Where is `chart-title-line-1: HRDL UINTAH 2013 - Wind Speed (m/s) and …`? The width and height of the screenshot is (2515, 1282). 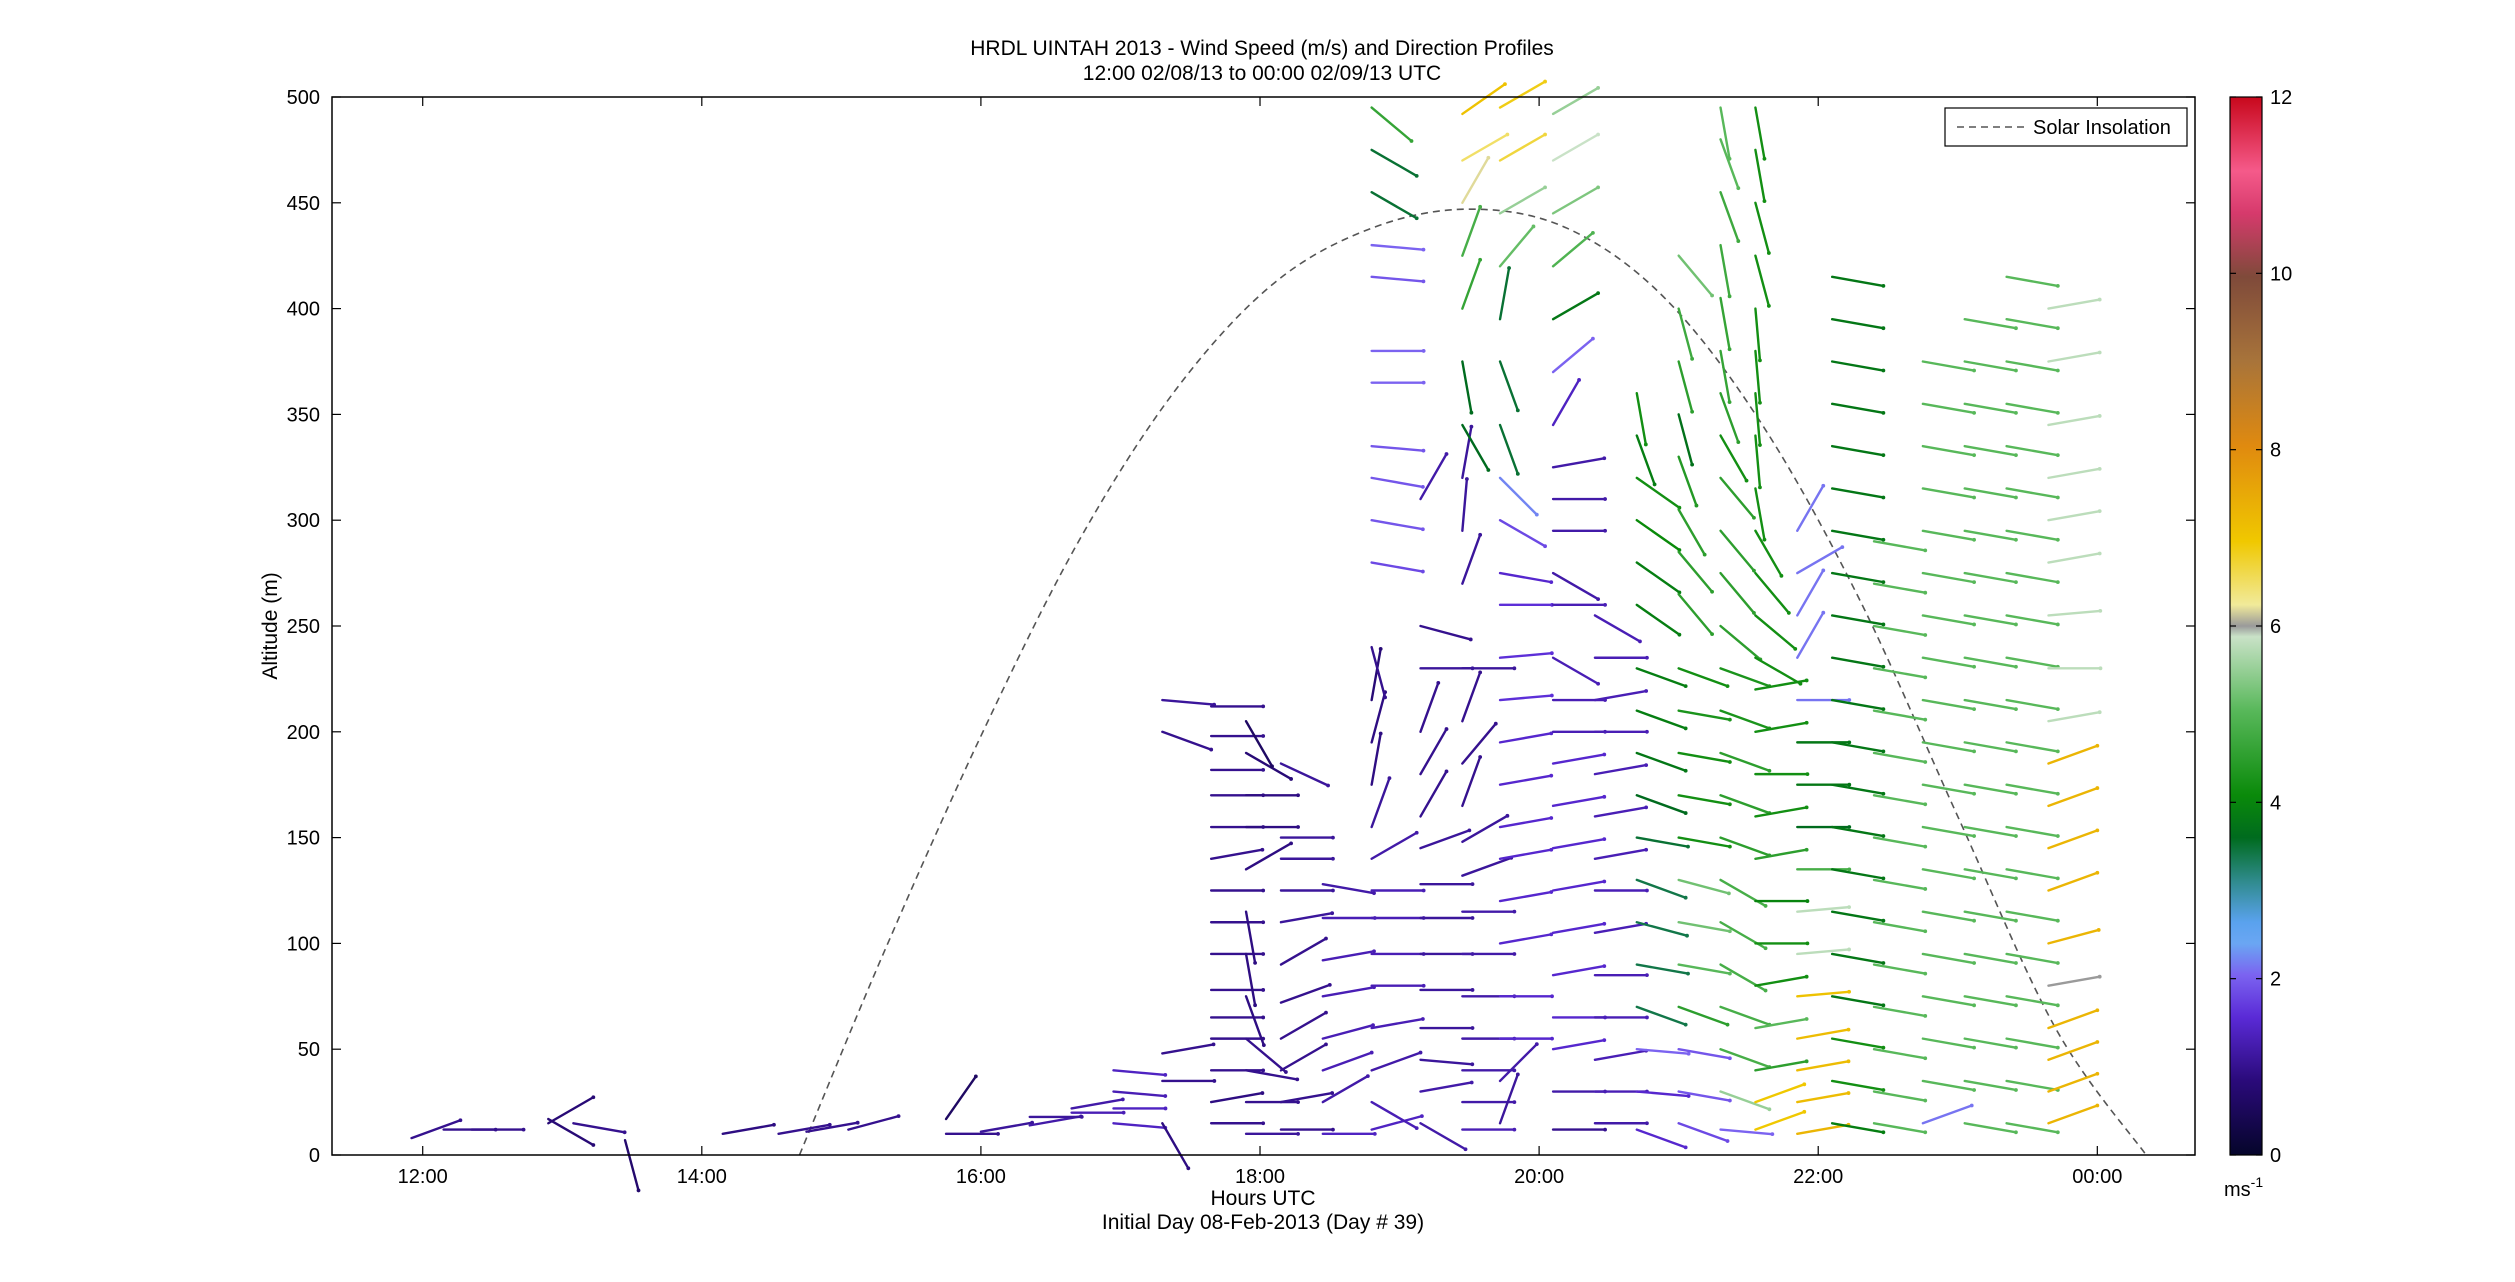 chart-title-line-1: HRDL UINTAH 2013 - Wind Speed (m/s) and … is located at coordinates (1262, 48).